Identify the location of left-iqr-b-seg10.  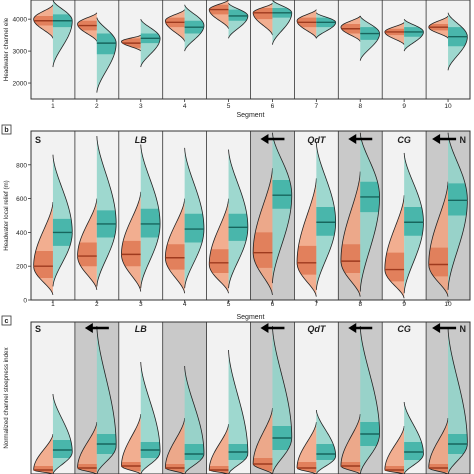
(438, 262).